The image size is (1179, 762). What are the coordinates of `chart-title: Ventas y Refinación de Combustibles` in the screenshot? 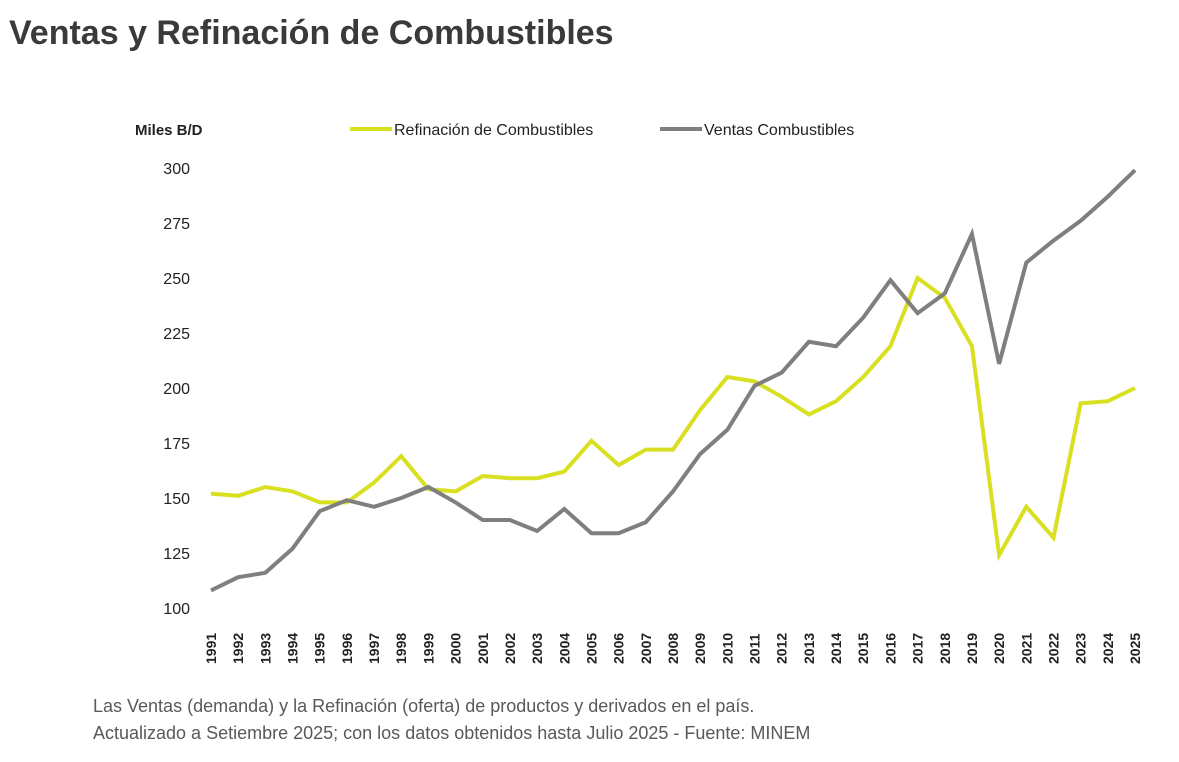 It's located at (311, 33).